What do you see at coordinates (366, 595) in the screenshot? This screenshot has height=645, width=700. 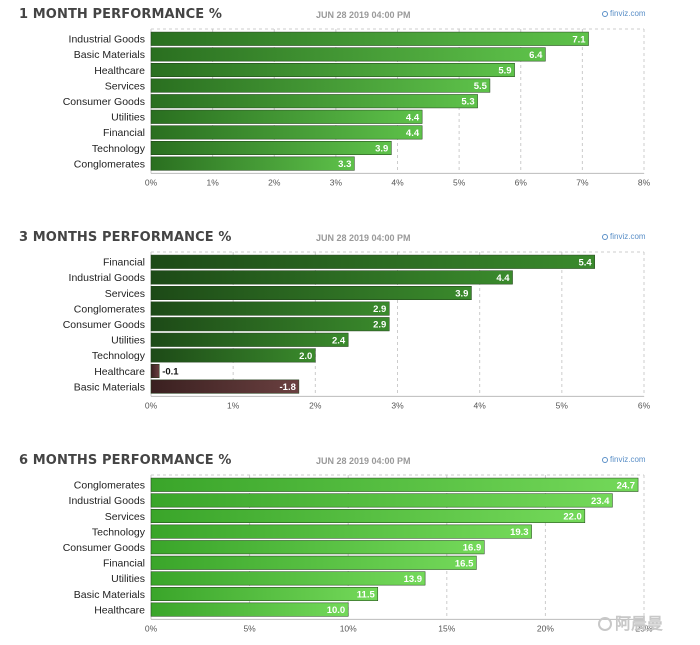 I see `value-label-basic-materials: 11.5` at bounding box center [366, 595].